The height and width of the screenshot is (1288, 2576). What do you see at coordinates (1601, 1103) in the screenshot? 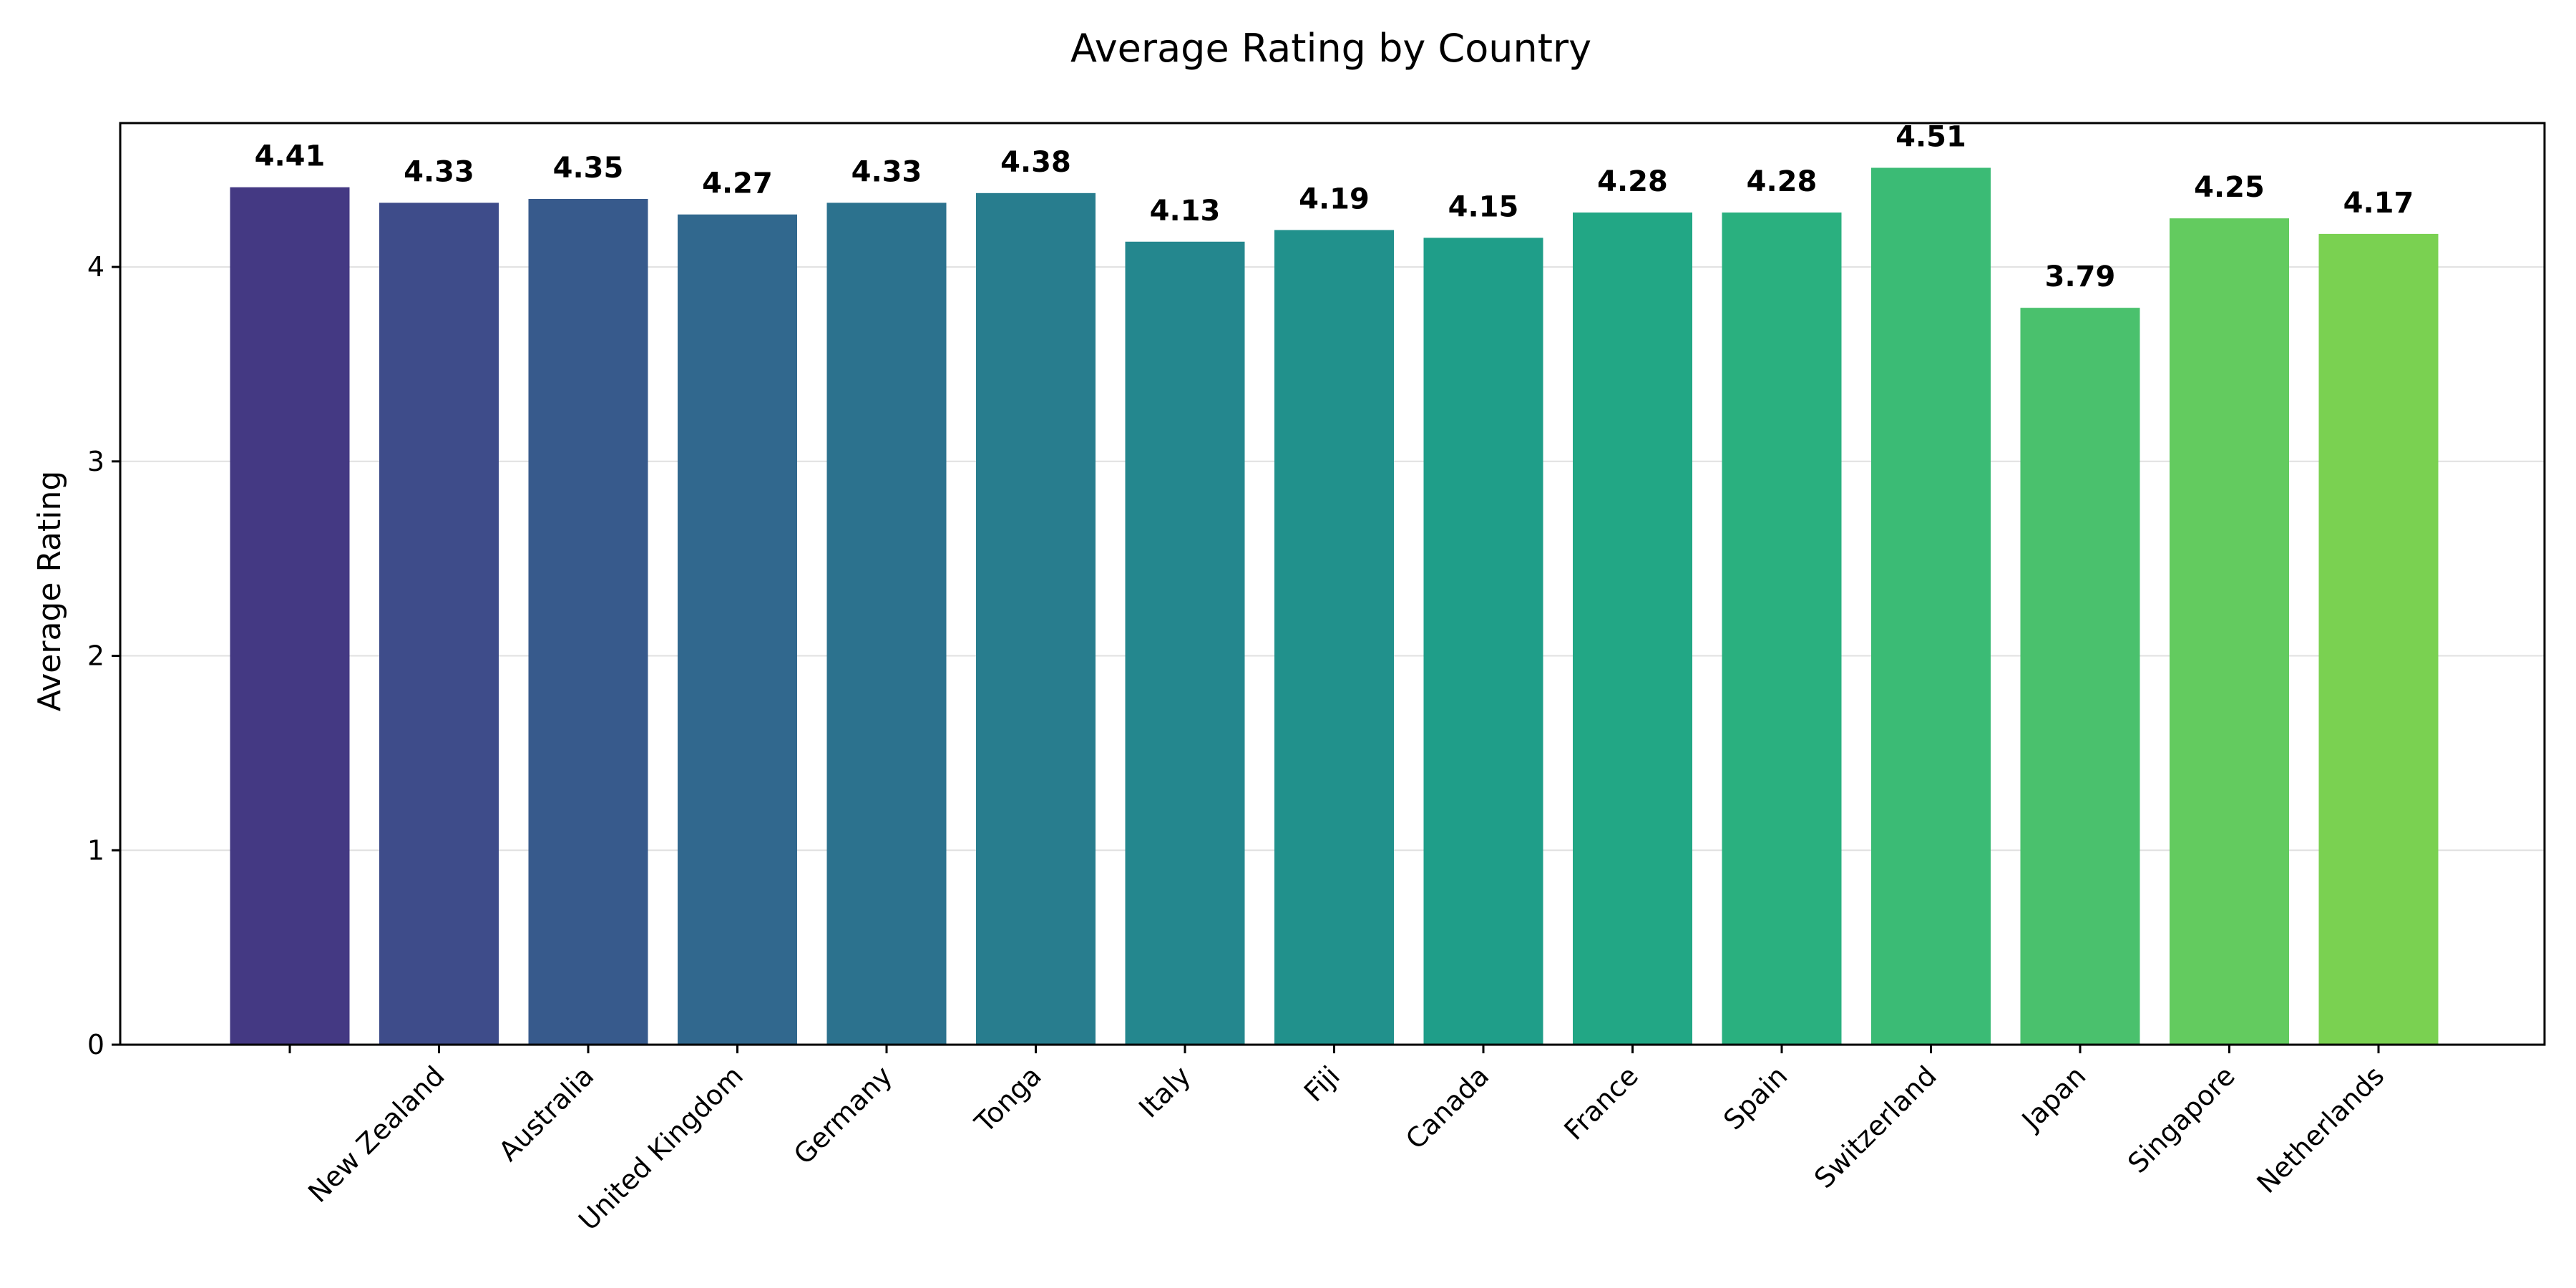
I see `x-tick-label: France` at bounding box center [1601, 1103].